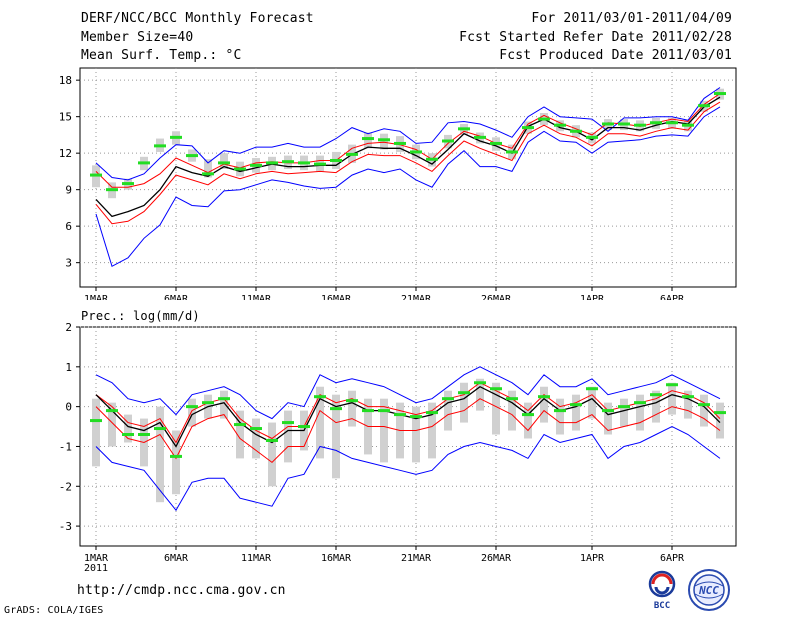 Image resolution: width=800 pixels, height=618 pixels. I want to click on temp-ytick-label: 6, so click(68, 226).